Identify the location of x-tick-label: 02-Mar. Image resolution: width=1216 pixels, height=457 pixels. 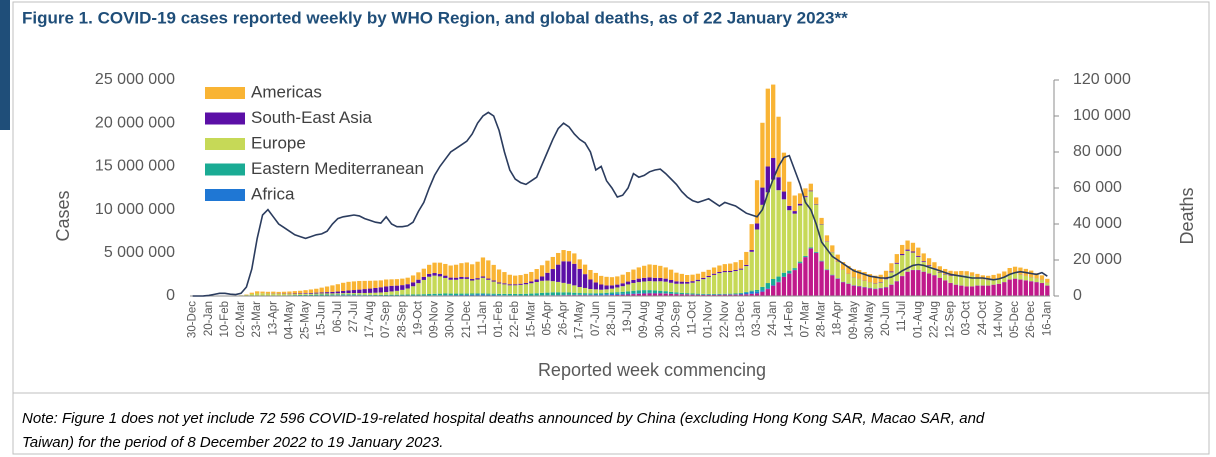
(241, 319).